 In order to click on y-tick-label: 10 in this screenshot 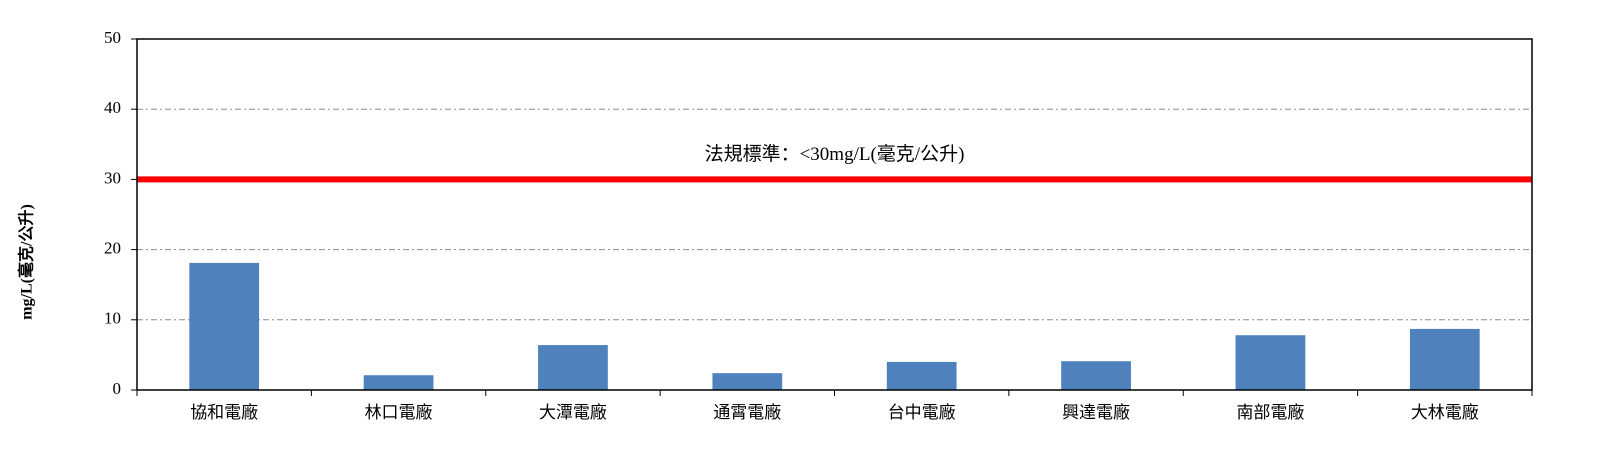, I will do `click(112, 318)`.